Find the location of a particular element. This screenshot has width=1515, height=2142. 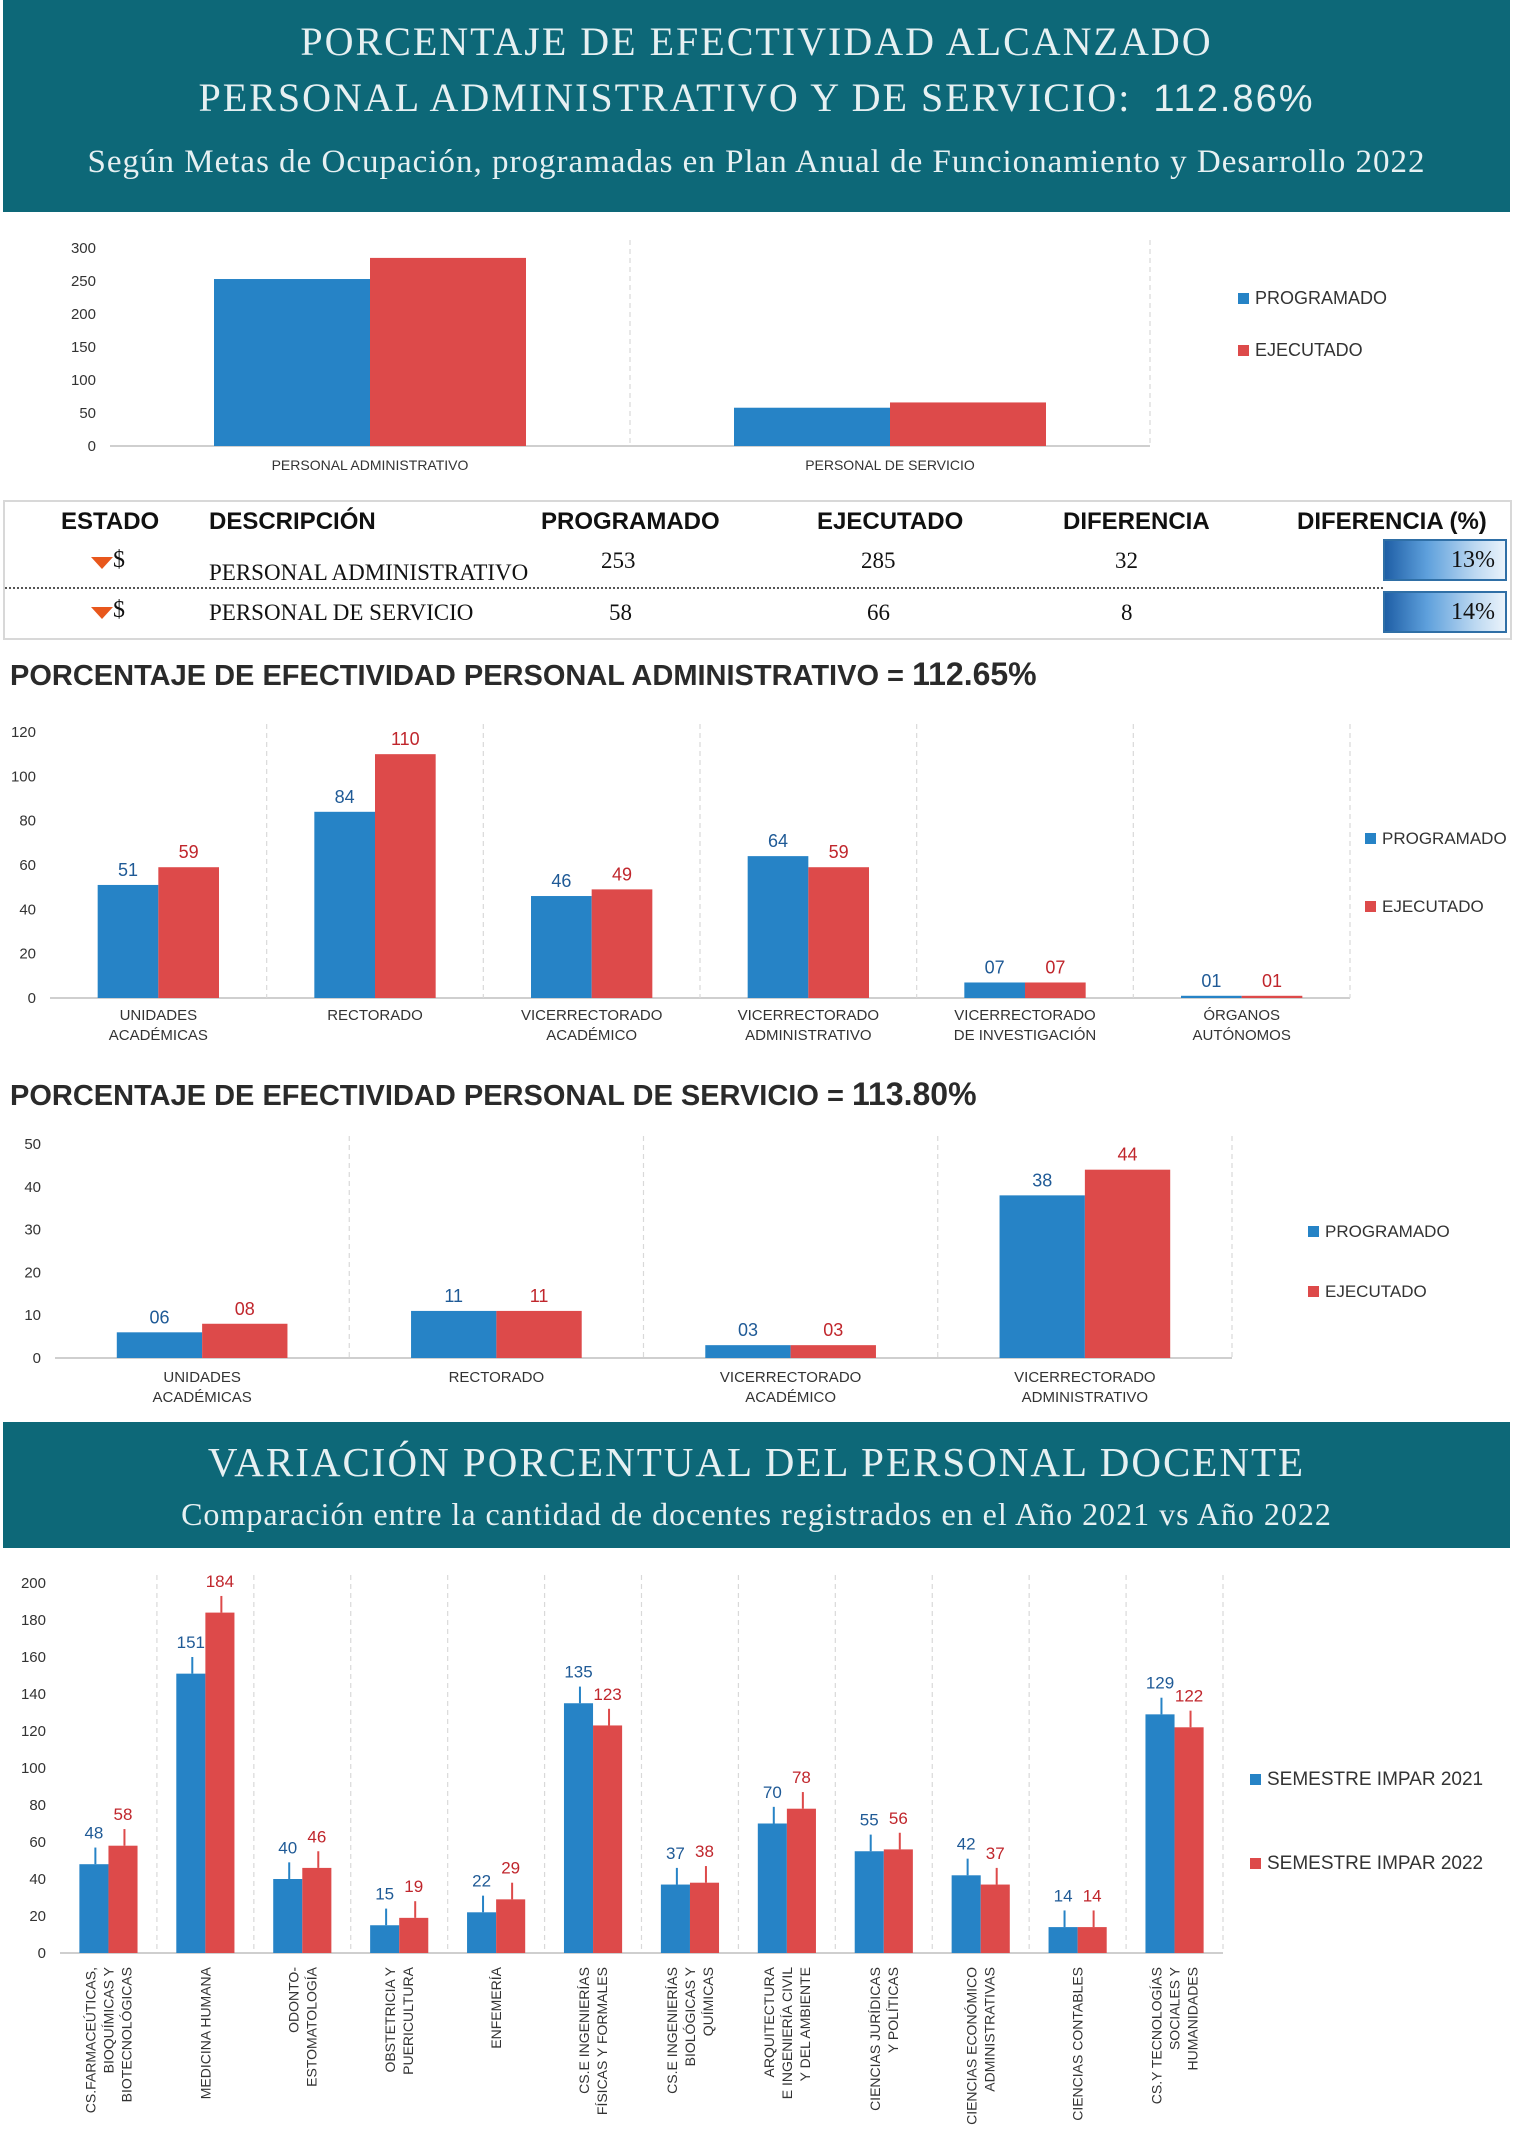

category-label: Y POLÍTICAS is located at coordinates (893, 2010).